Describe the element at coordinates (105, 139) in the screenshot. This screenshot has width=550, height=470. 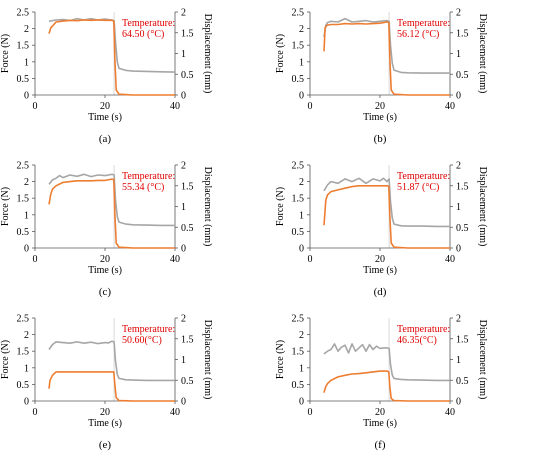
I see `panel-caption: (a)` at that location.